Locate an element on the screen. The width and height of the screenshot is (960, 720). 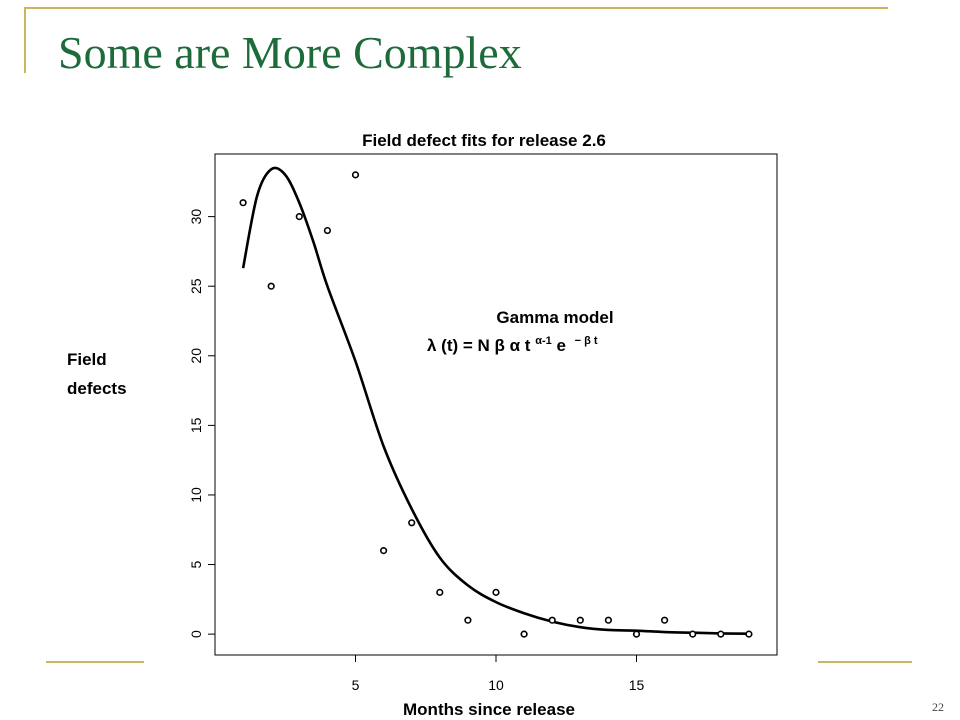
formula-exponent-2: − β t is located at coordinates (586, 341).